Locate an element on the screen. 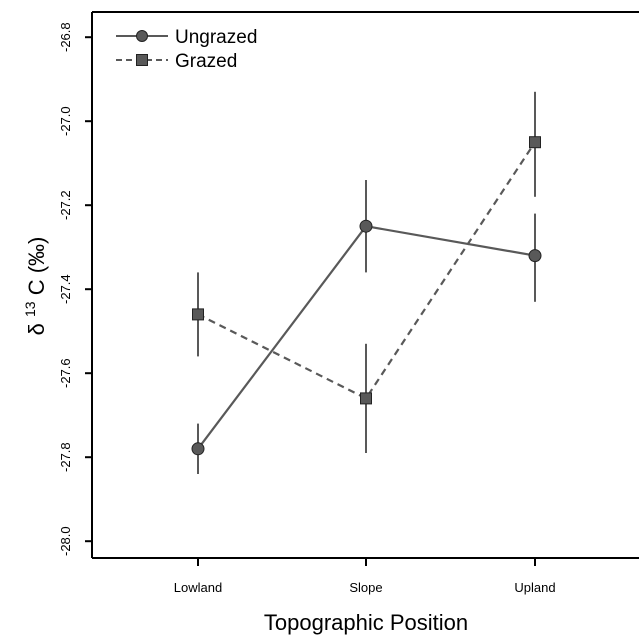 The height and width of the screenshot is (636, 639). y-tick-label: -27.0 is located at coordinates (65, 121).